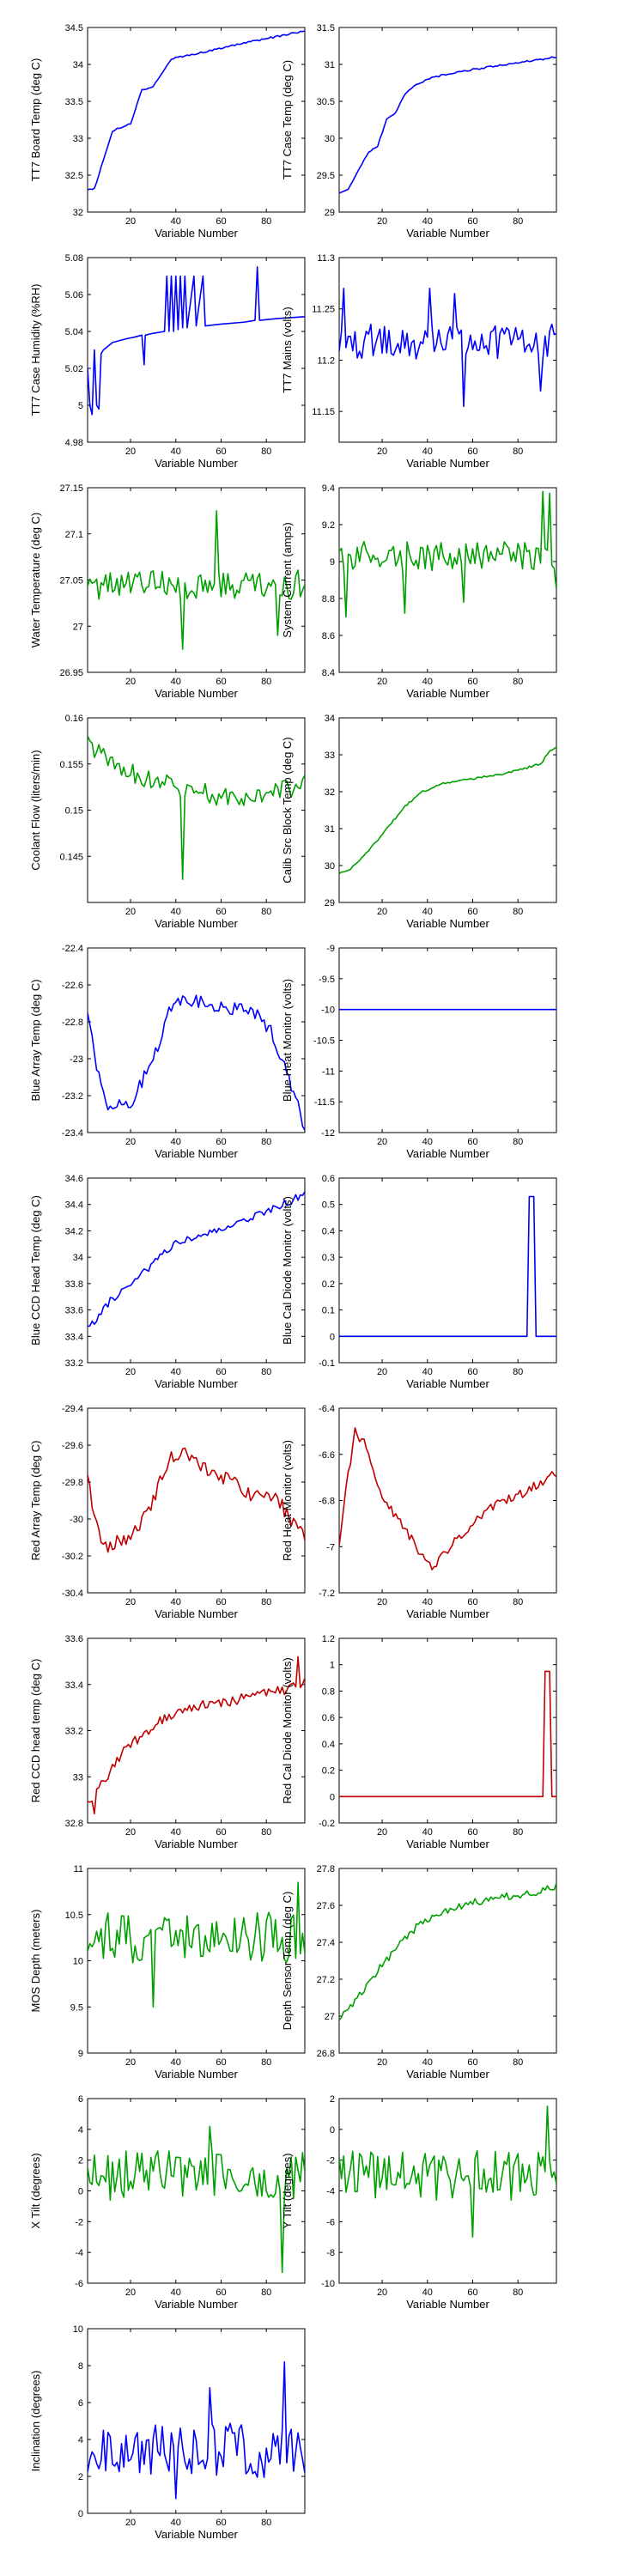 This screenshot has width=644, height=2576. What do you see at coordinates (80, 2192) in the screenshot?
I see `y-tick-label: 0` at bounding box center [80, 2192].